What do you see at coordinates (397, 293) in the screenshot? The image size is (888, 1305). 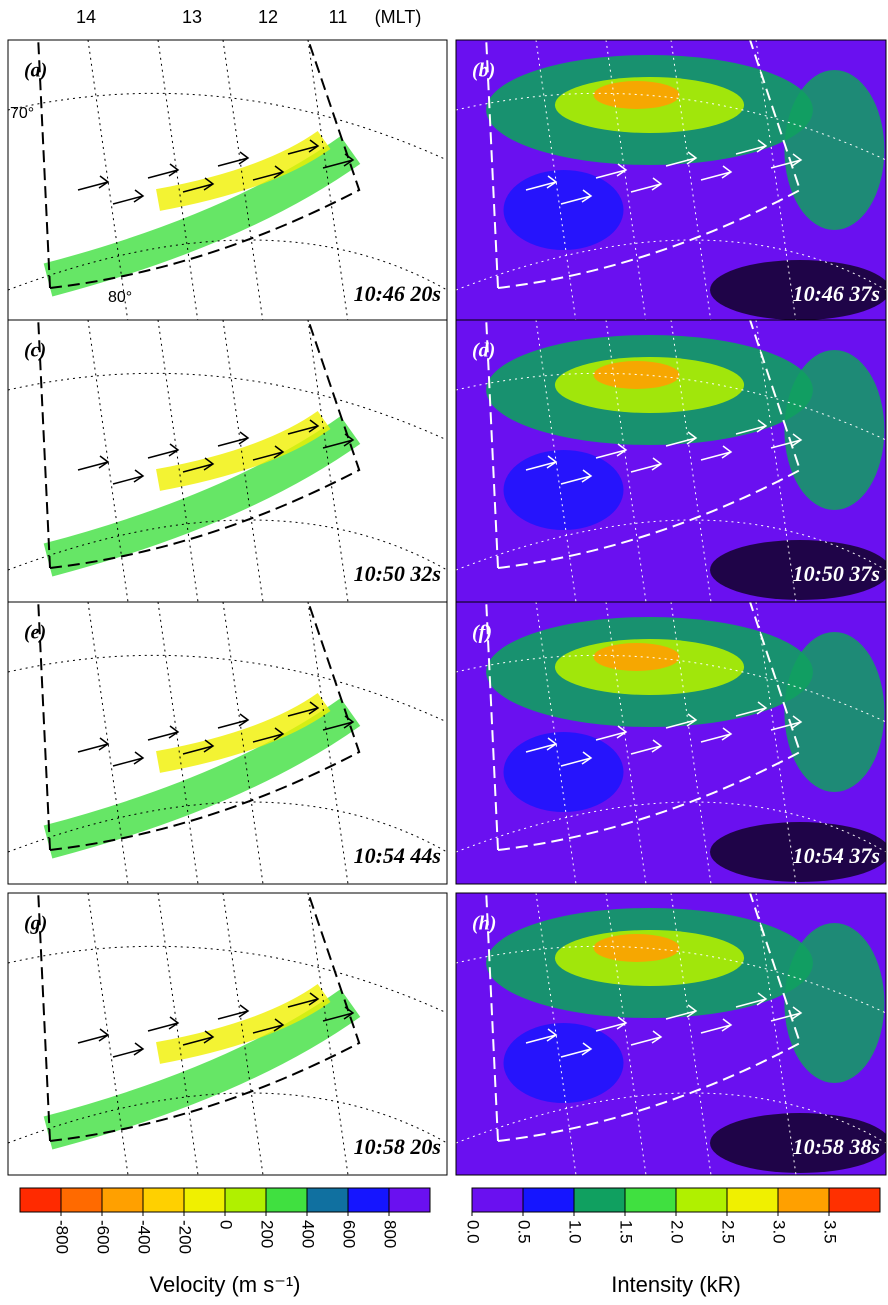 I see `panel-time: 10:46 20s` at bounding box center [397, 293].